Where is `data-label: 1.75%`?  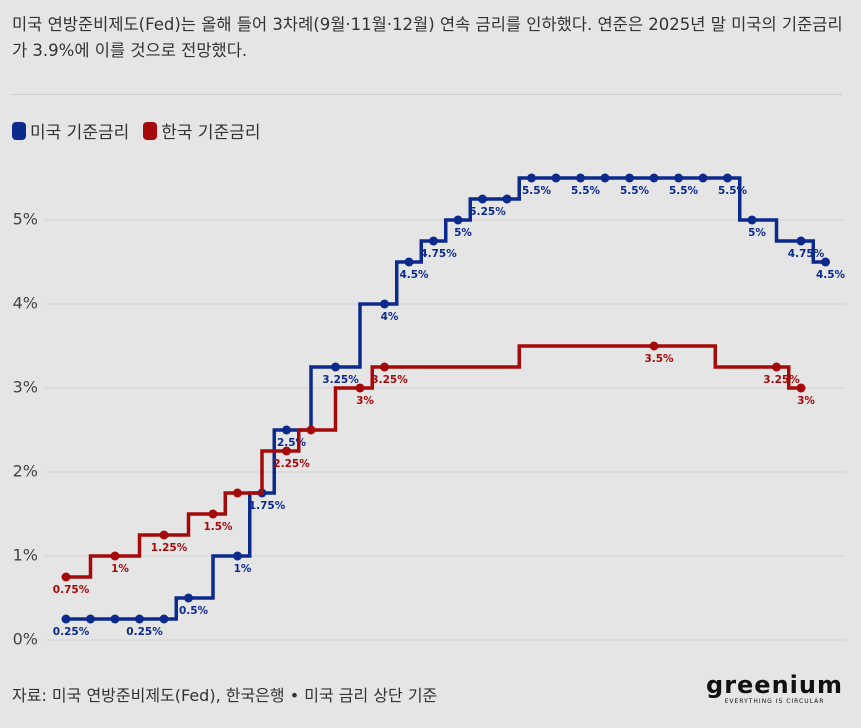
data-label: 1.75% is located at coordinates (267, 506).